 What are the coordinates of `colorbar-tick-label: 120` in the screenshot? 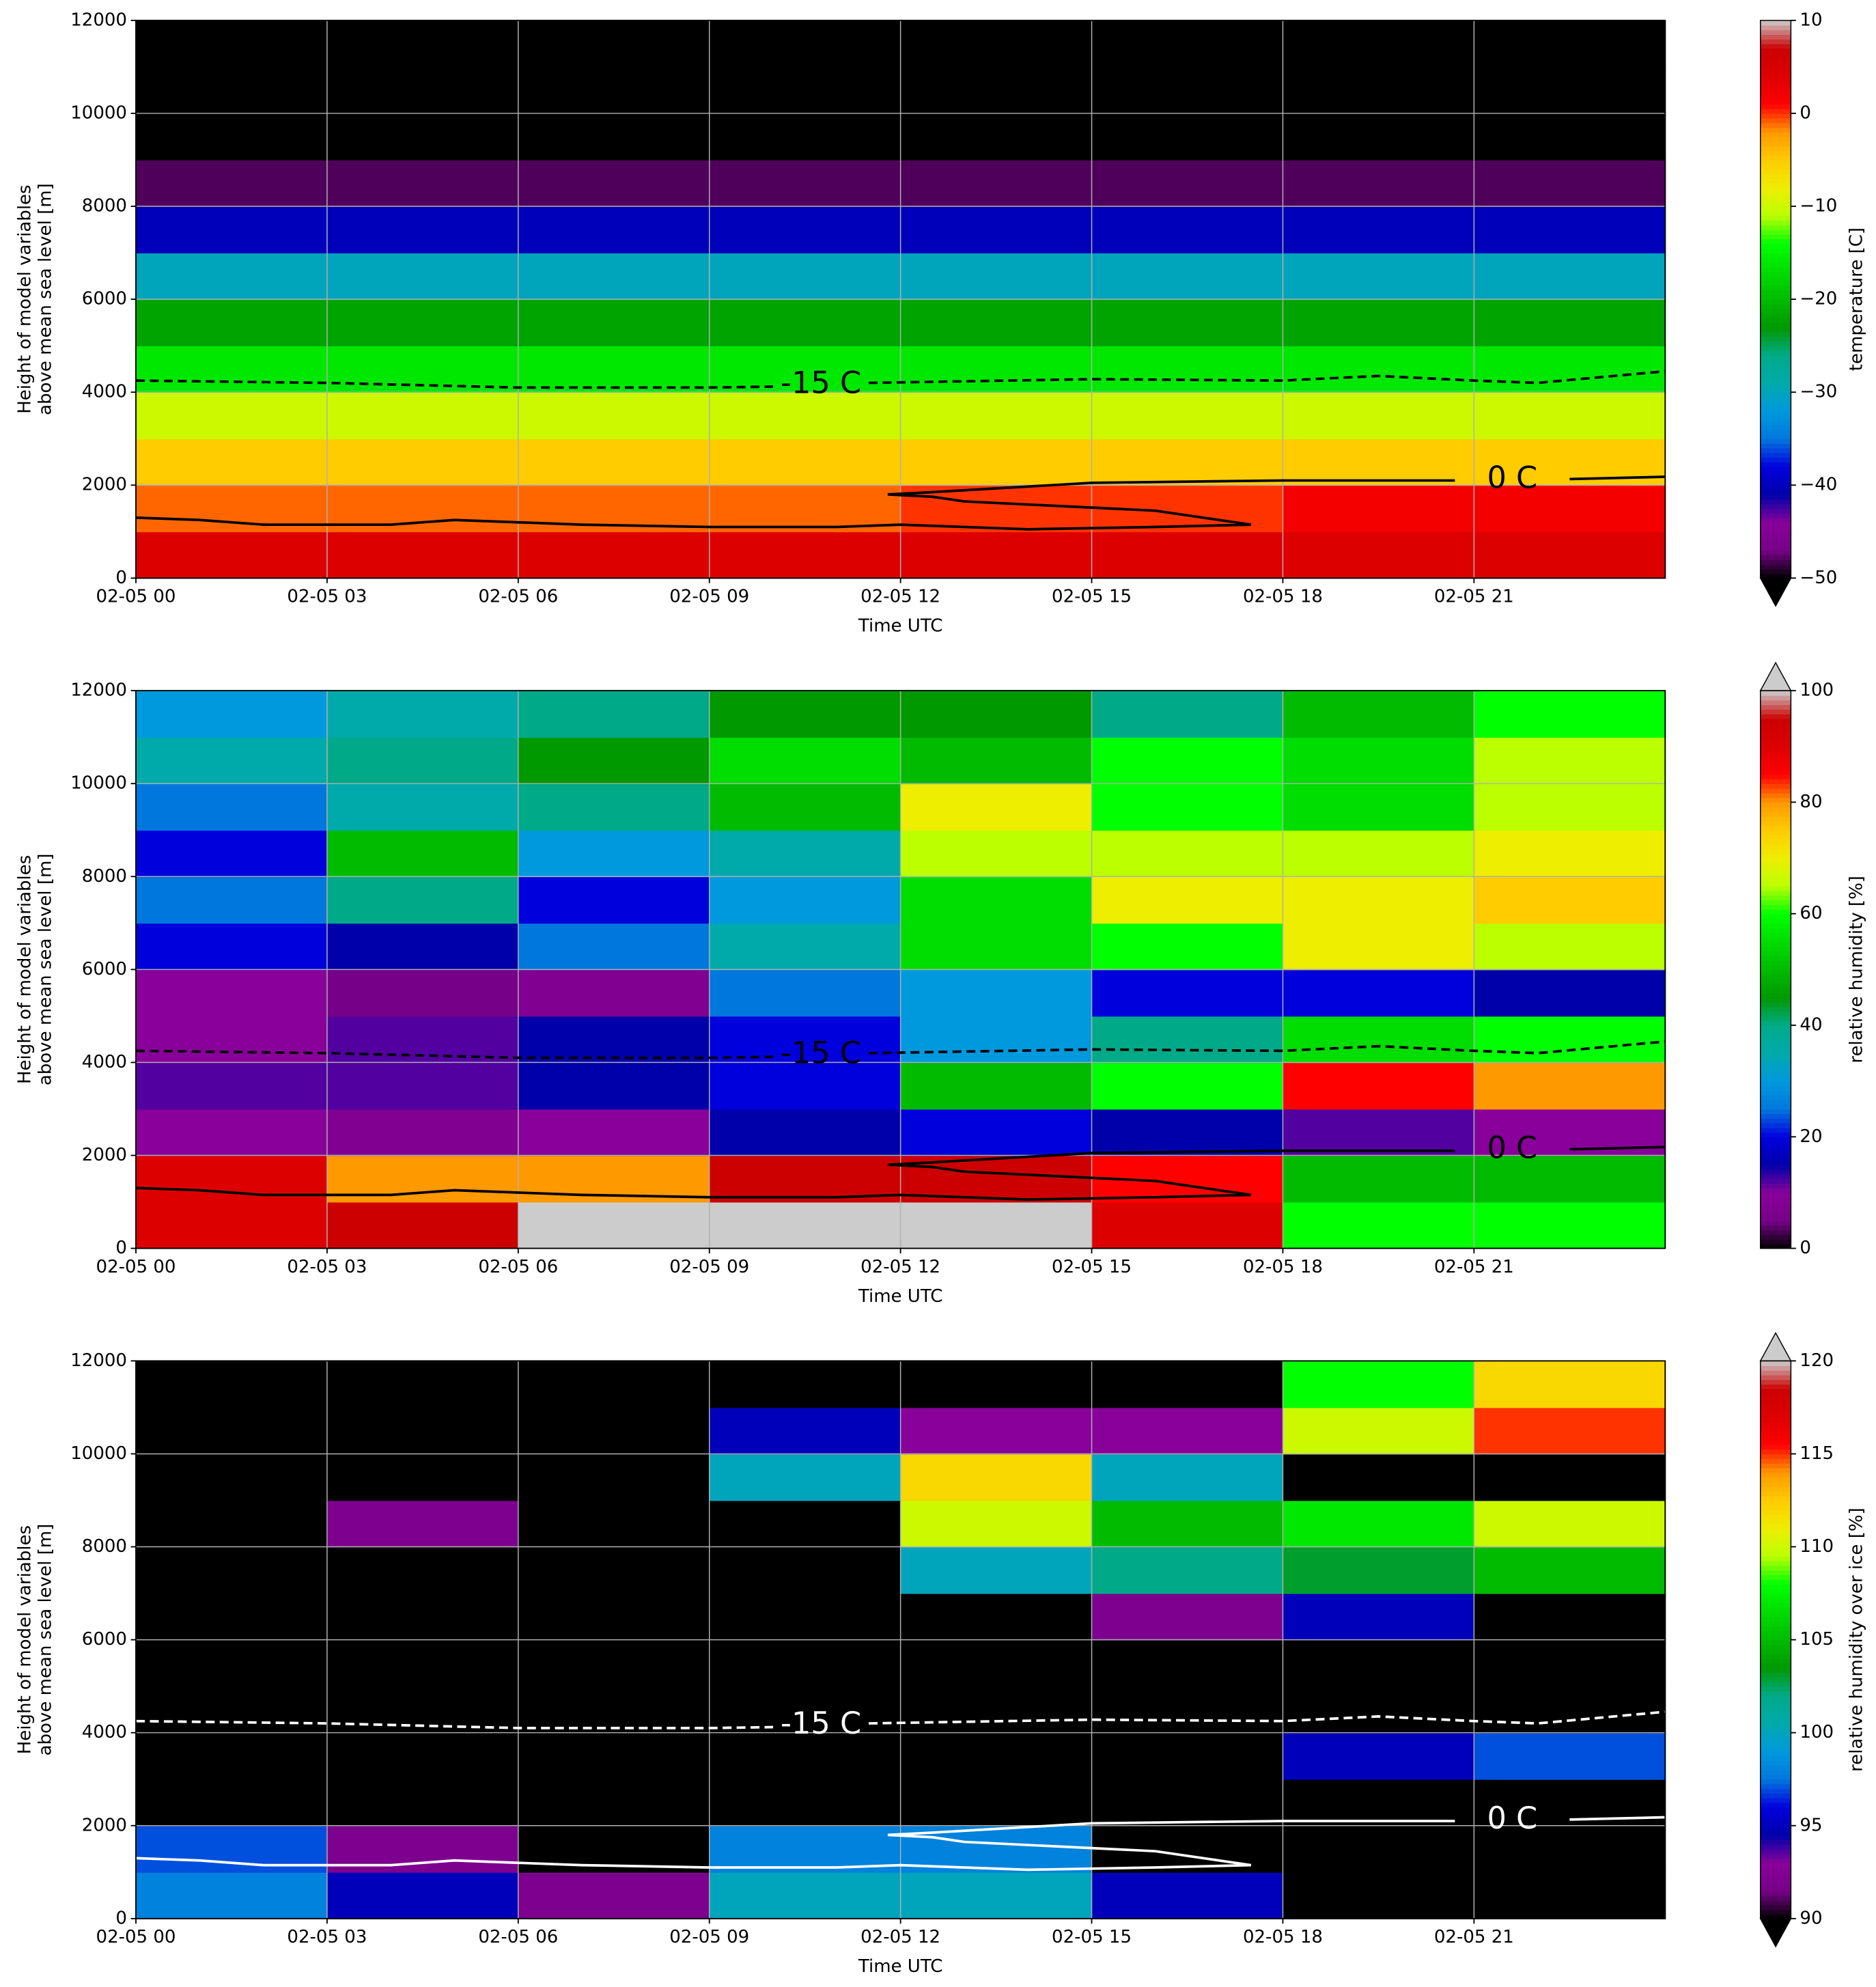 It's located at (1817, 1360).